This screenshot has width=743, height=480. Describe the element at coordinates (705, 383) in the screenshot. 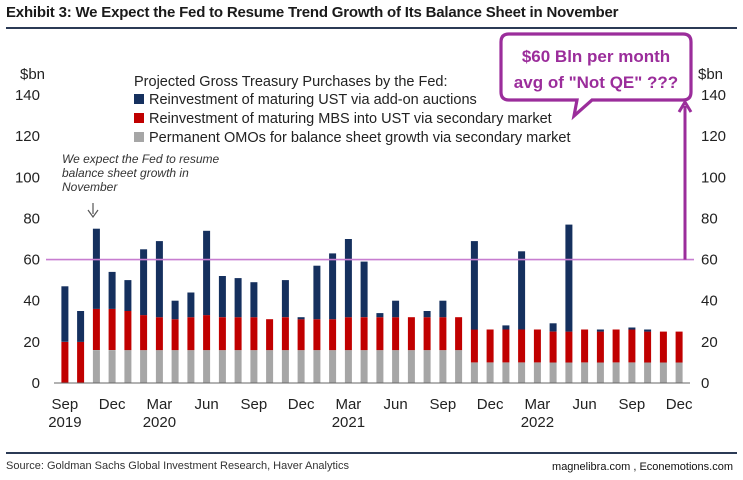

I see `y-tick-label-right: 0` at that location.